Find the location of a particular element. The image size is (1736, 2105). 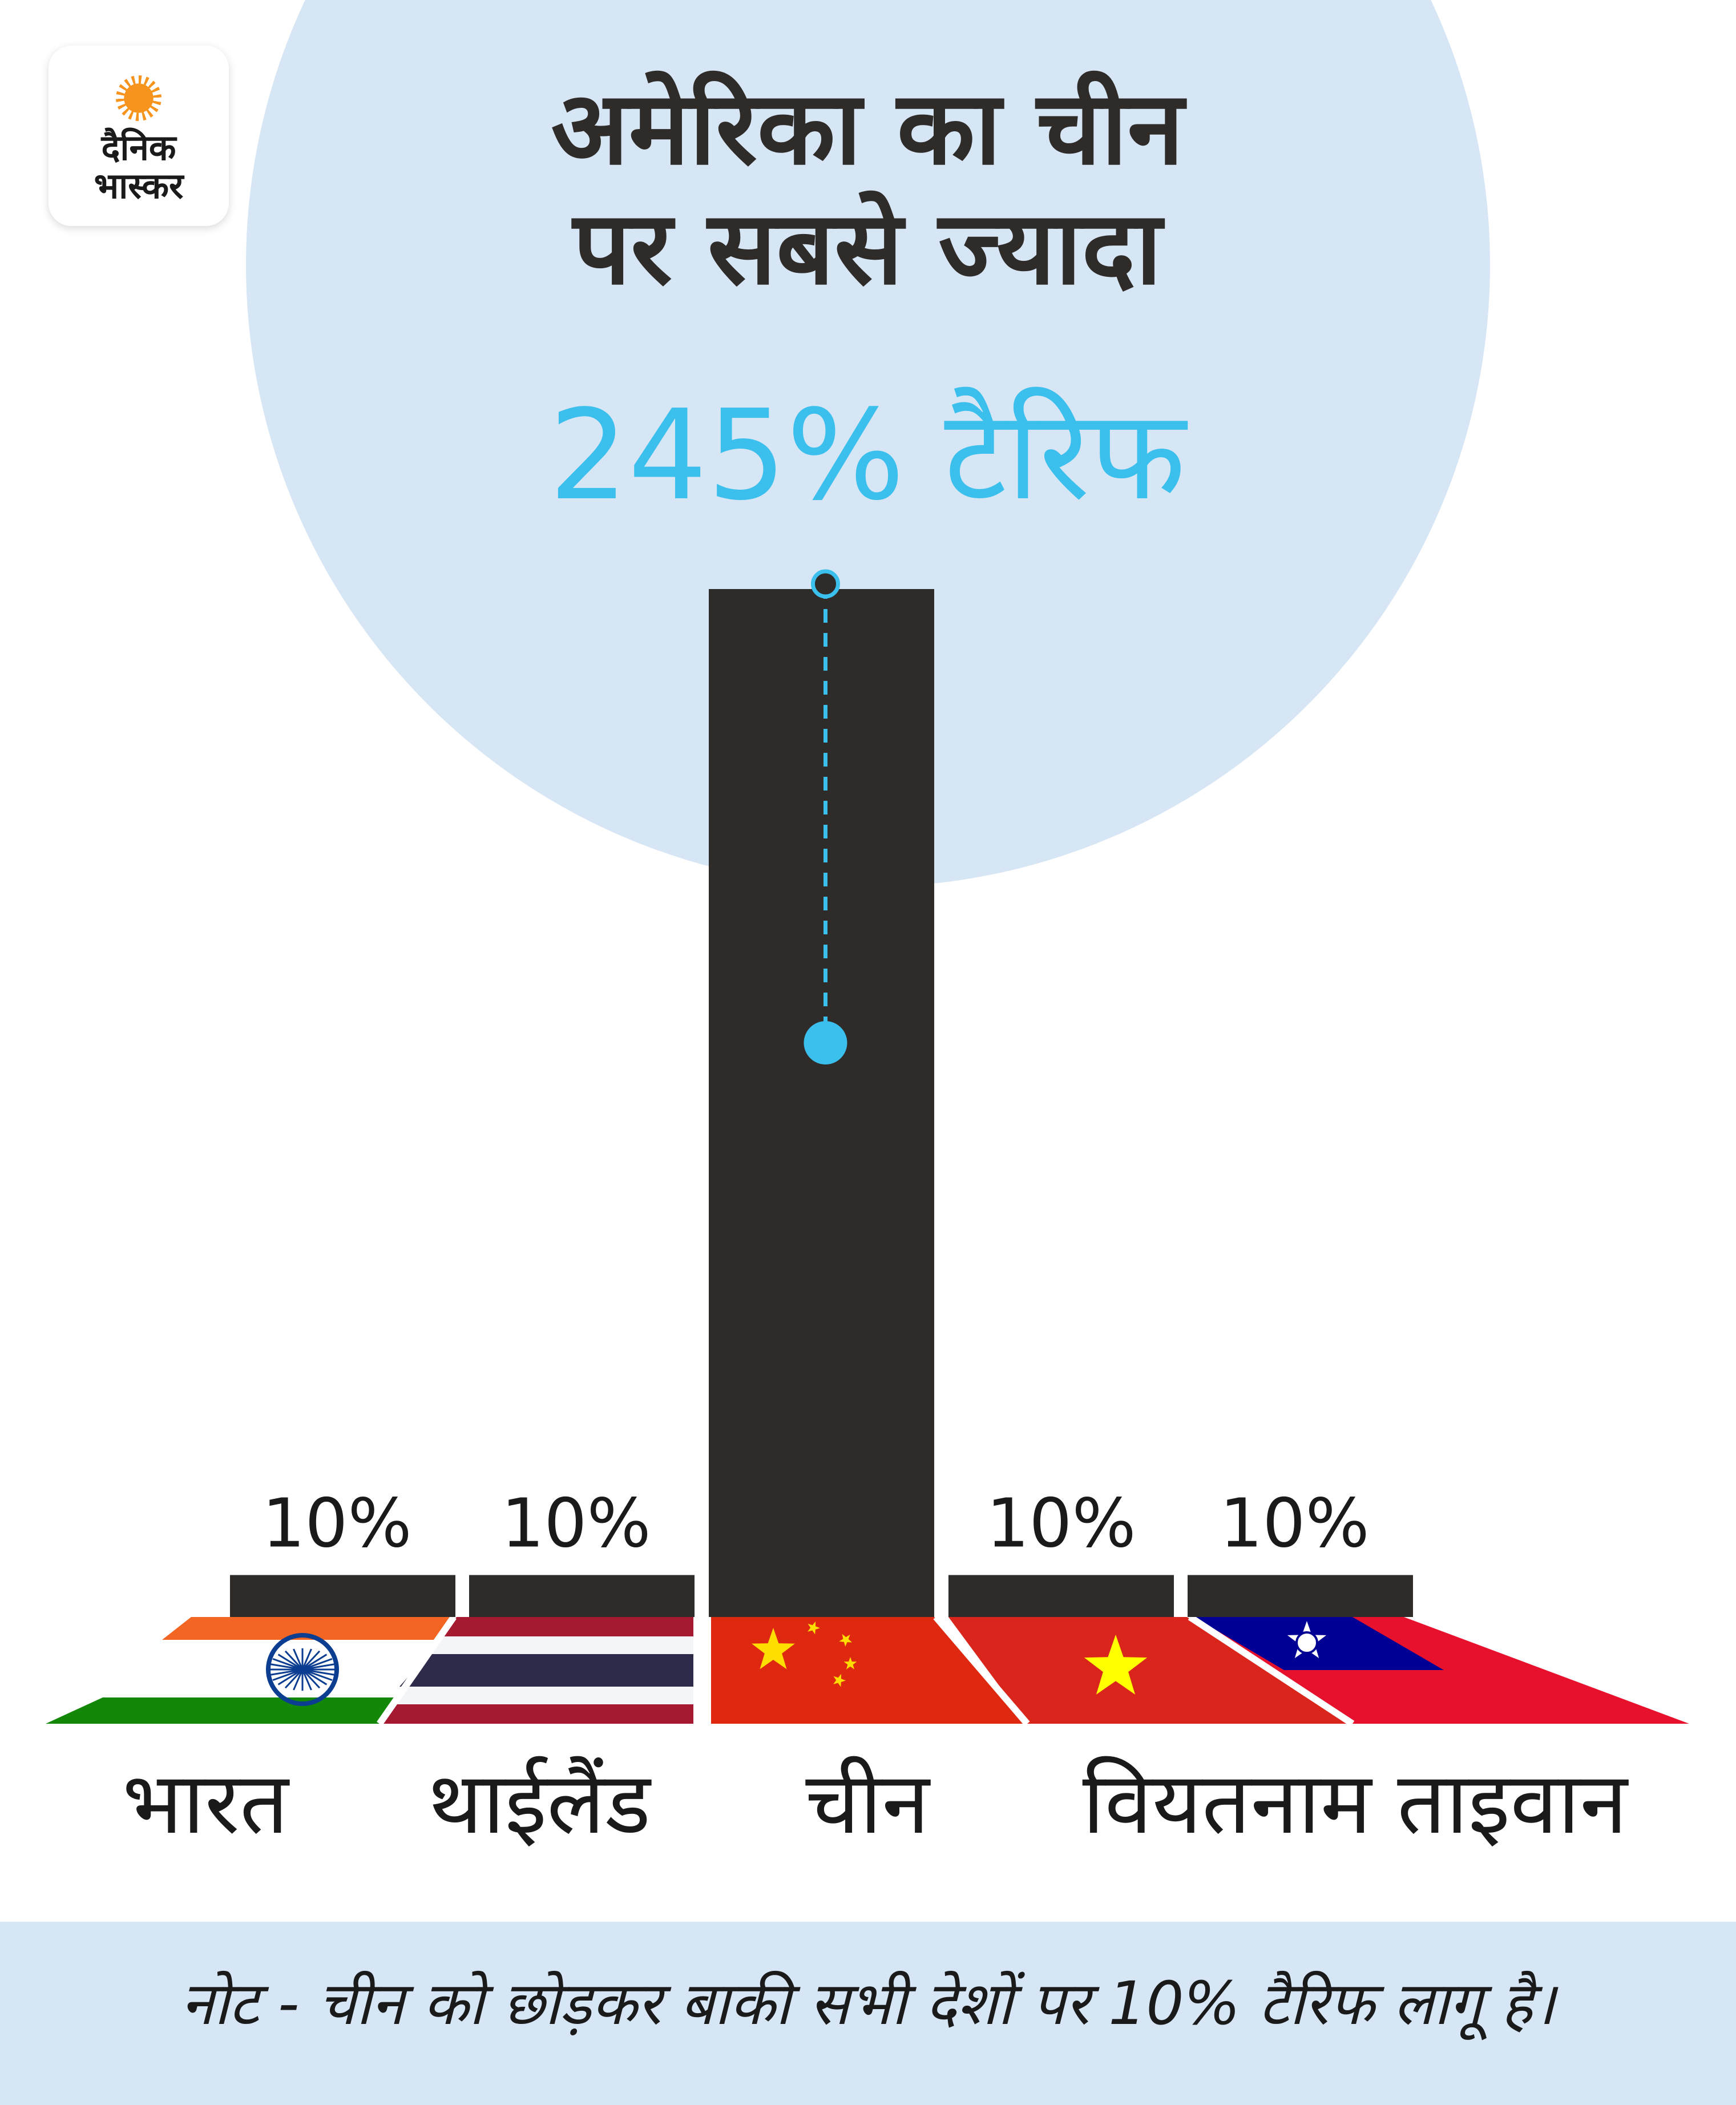

value-label-1: 10% is located at coordinates (576, 1522).